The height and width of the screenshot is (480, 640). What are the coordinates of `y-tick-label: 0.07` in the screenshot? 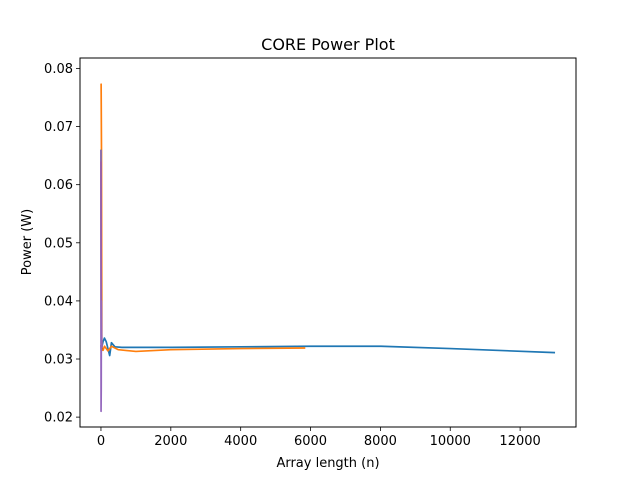 It's located at (58, 127).